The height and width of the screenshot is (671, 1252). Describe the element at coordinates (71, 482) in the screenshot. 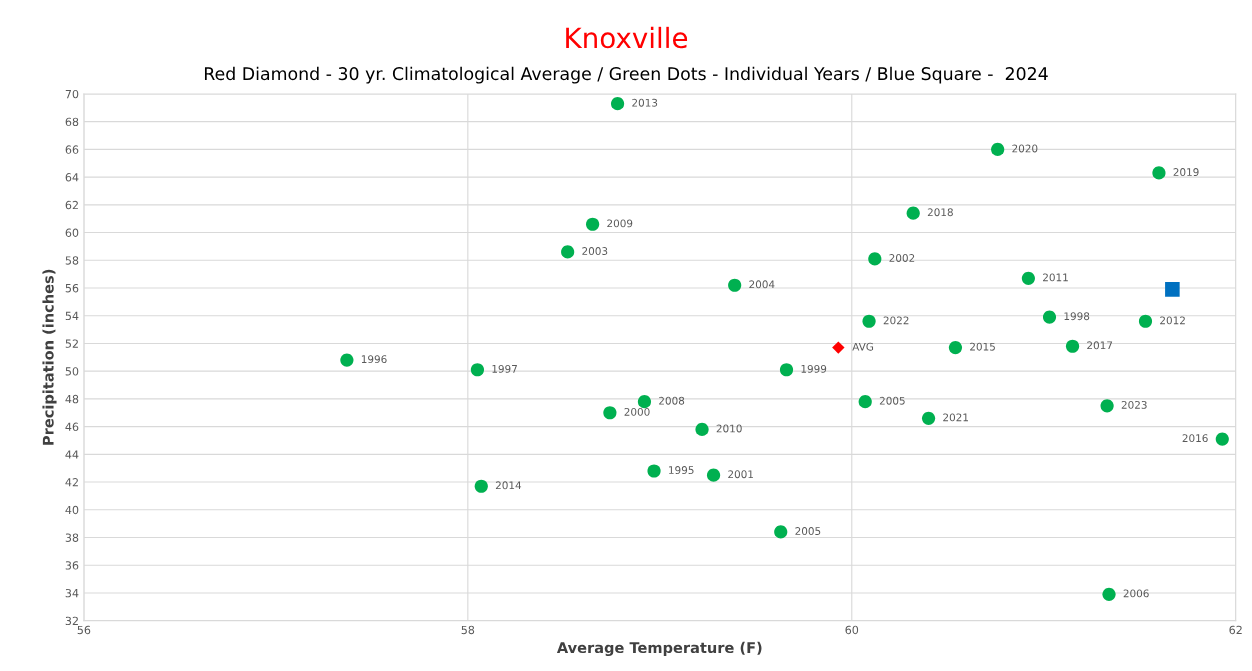

I see `y-tick-label: 42` at that location.